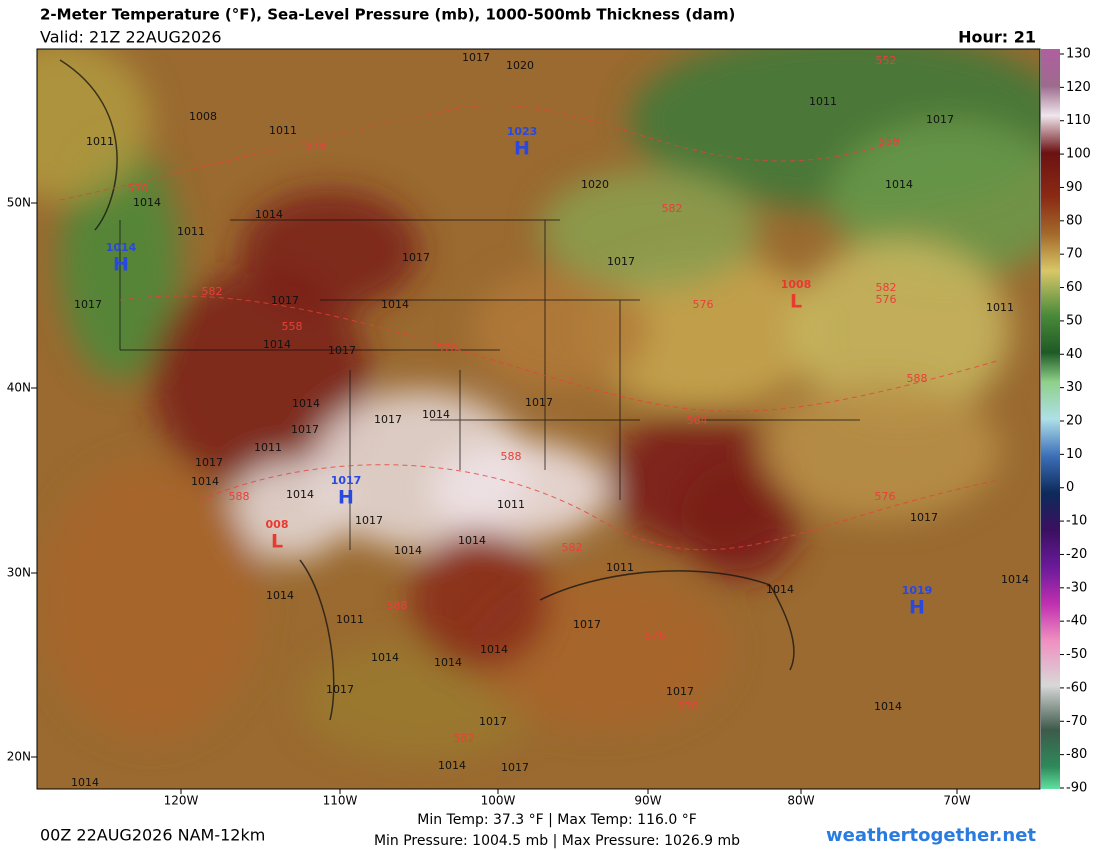 This screenshot has height=850, width=1100. I want to click on colorbar-tick-label: -80, so click(1076, 754).